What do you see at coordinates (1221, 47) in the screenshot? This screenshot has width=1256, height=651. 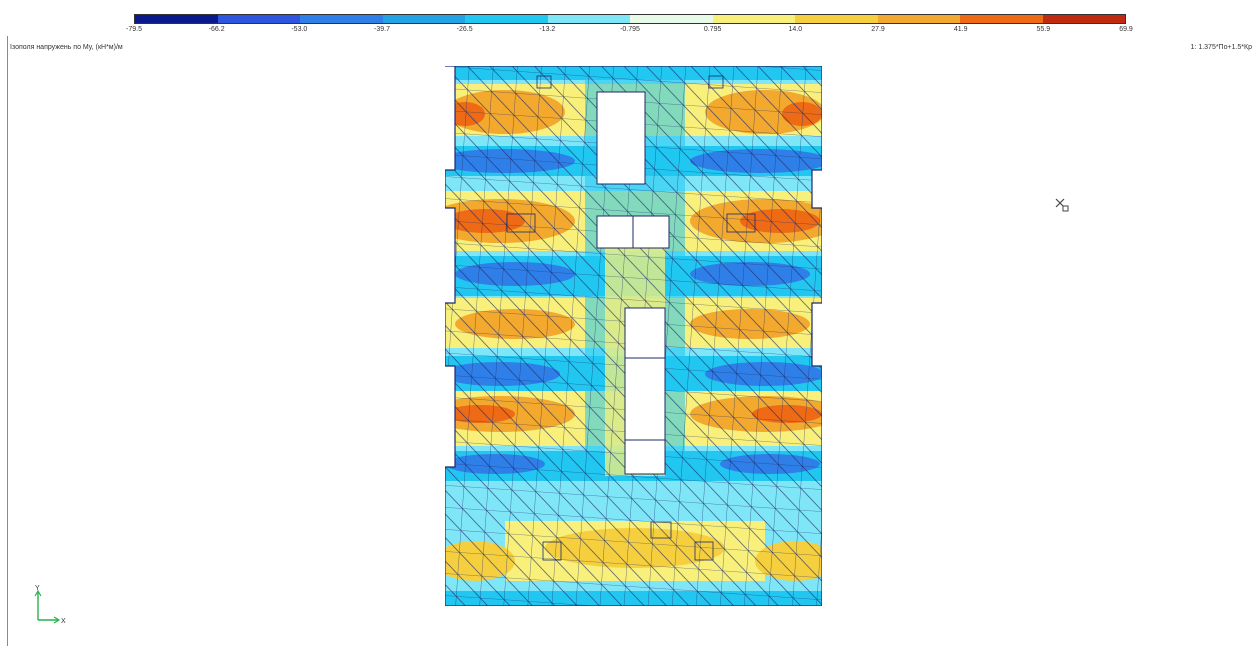 I see `load-combination-label: 1: 1.375*По+1.5*Кр` at bounding box center [1221, 47].